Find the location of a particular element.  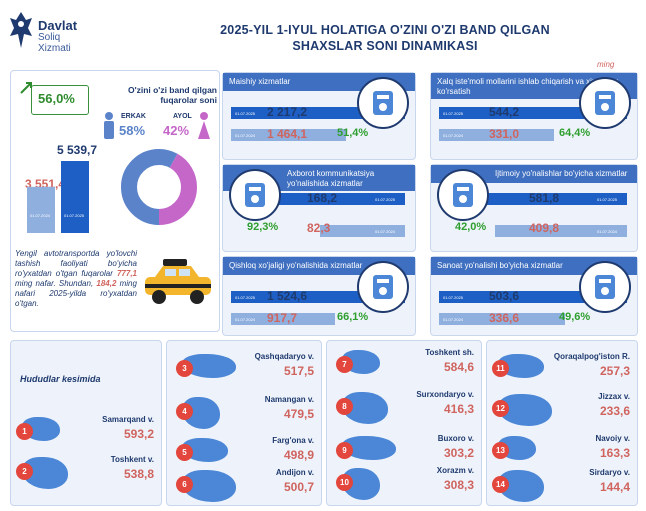

region-name: Navoiy v. is located at coordinates (612, 438).